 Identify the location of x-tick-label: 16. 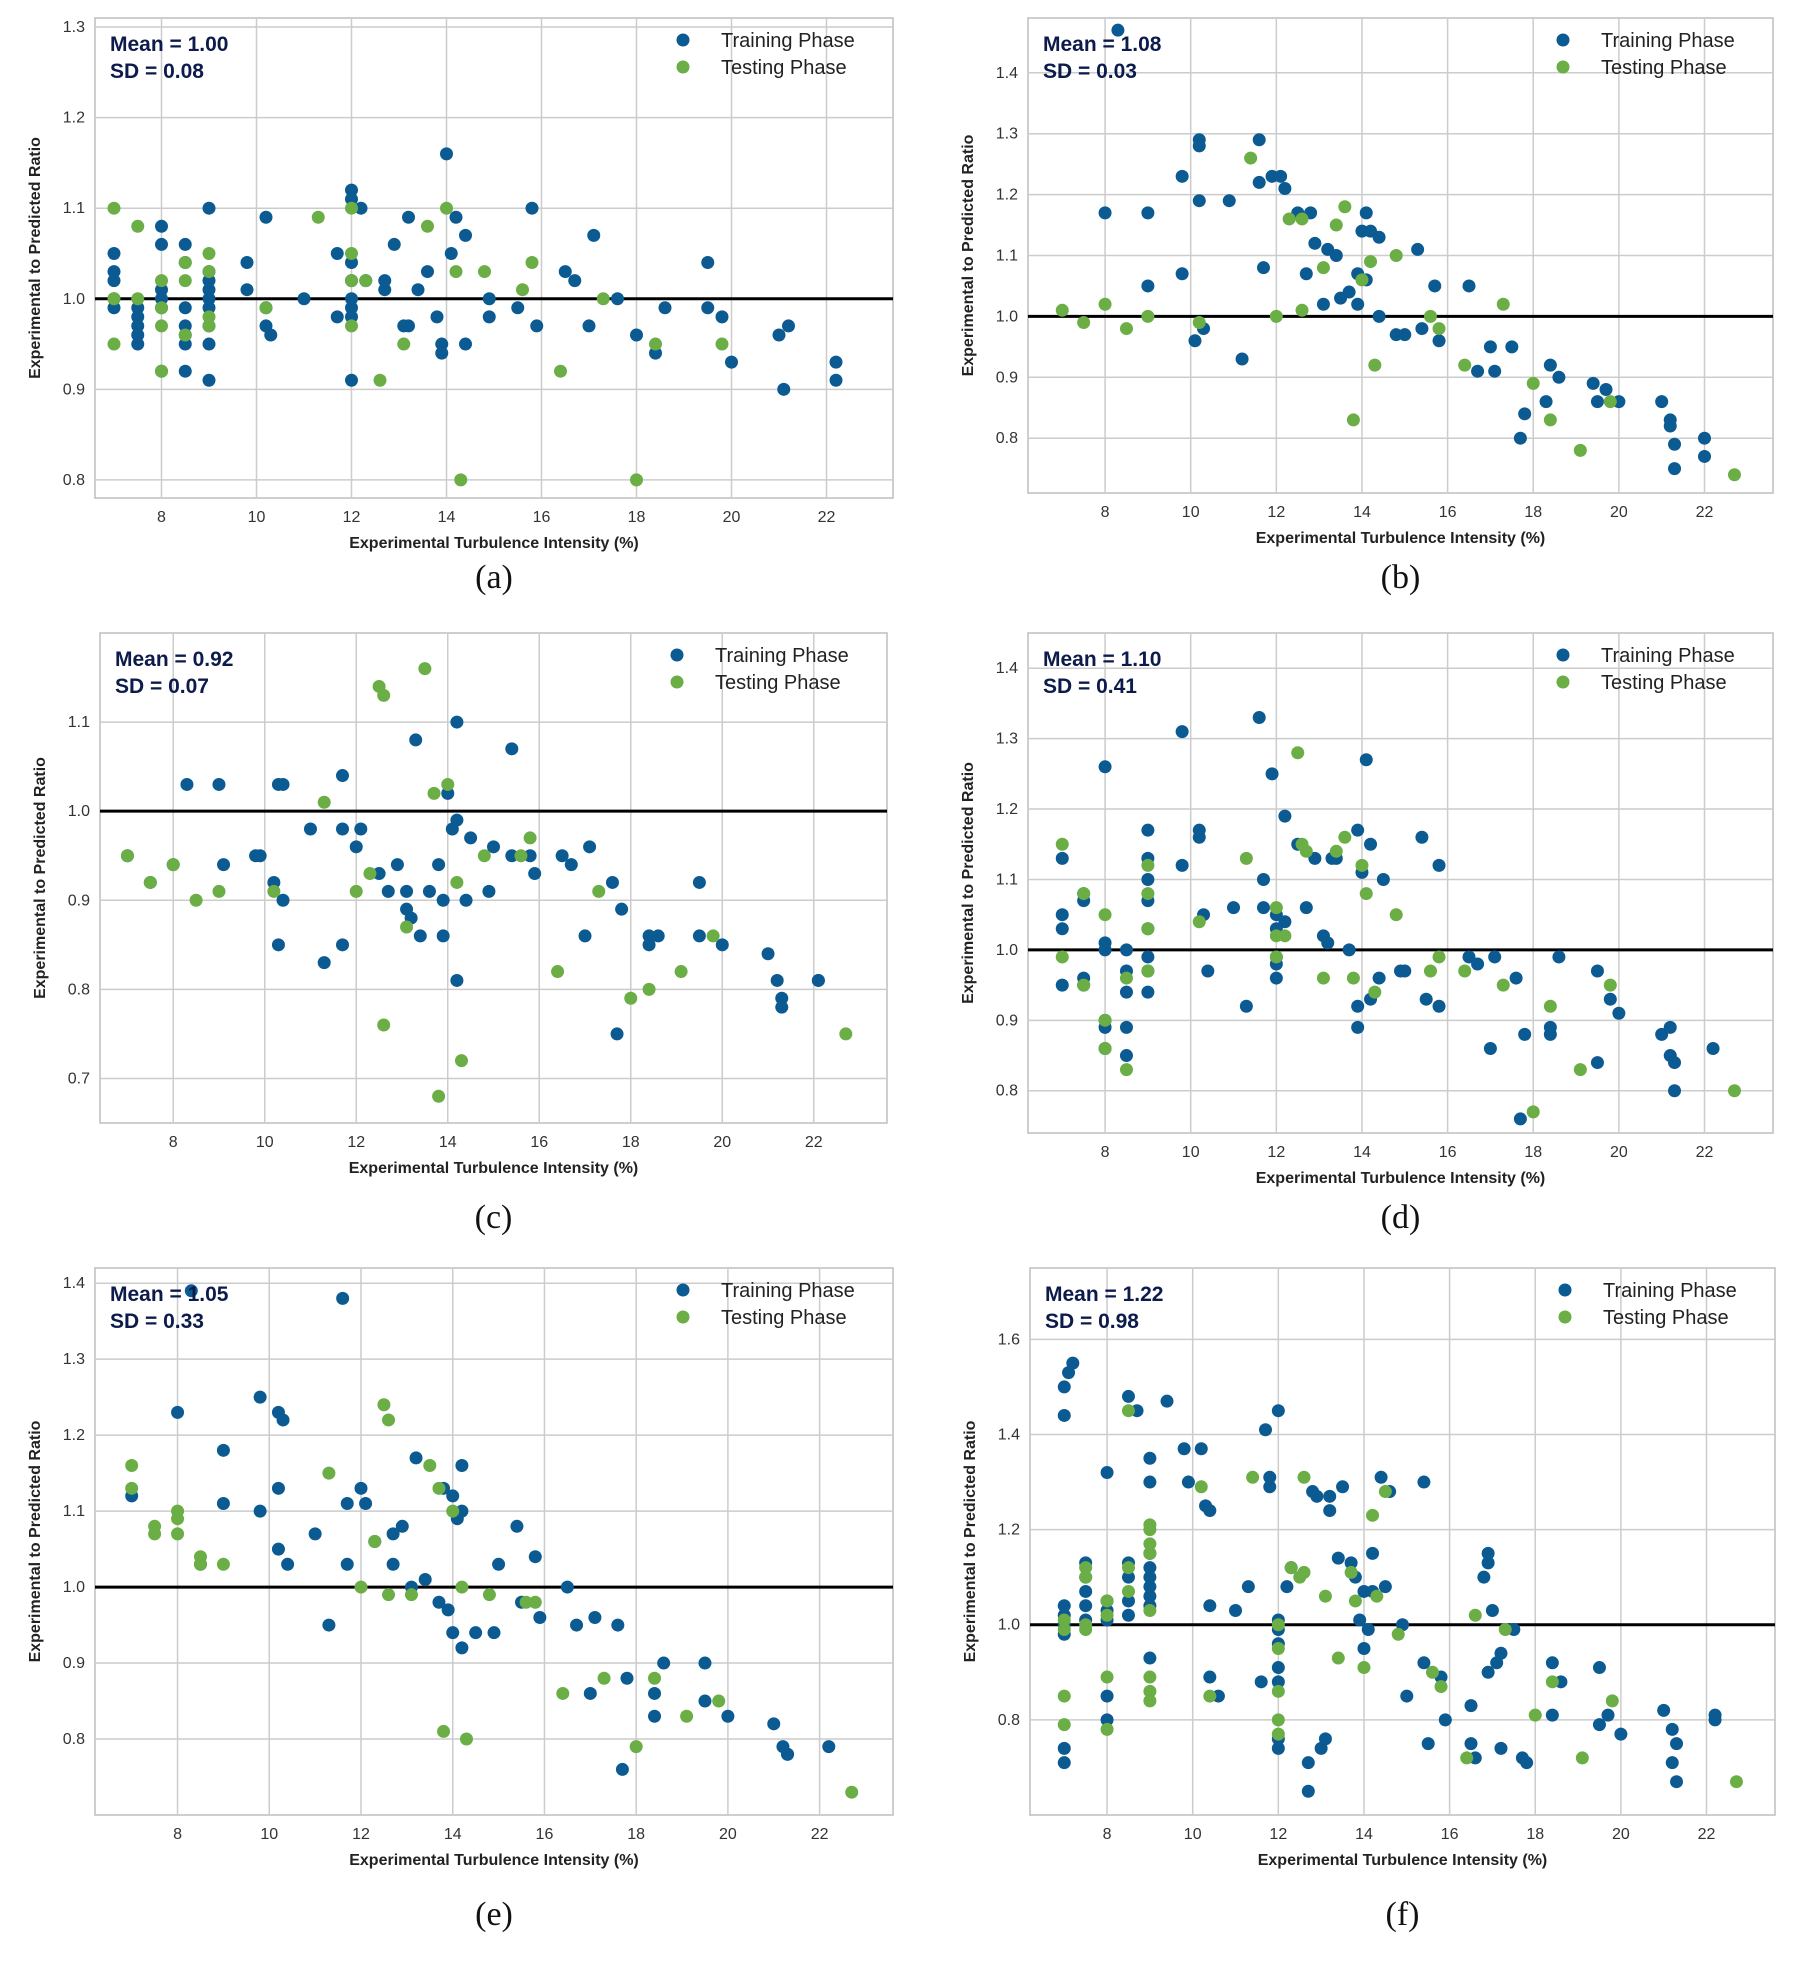
(545, 1834).